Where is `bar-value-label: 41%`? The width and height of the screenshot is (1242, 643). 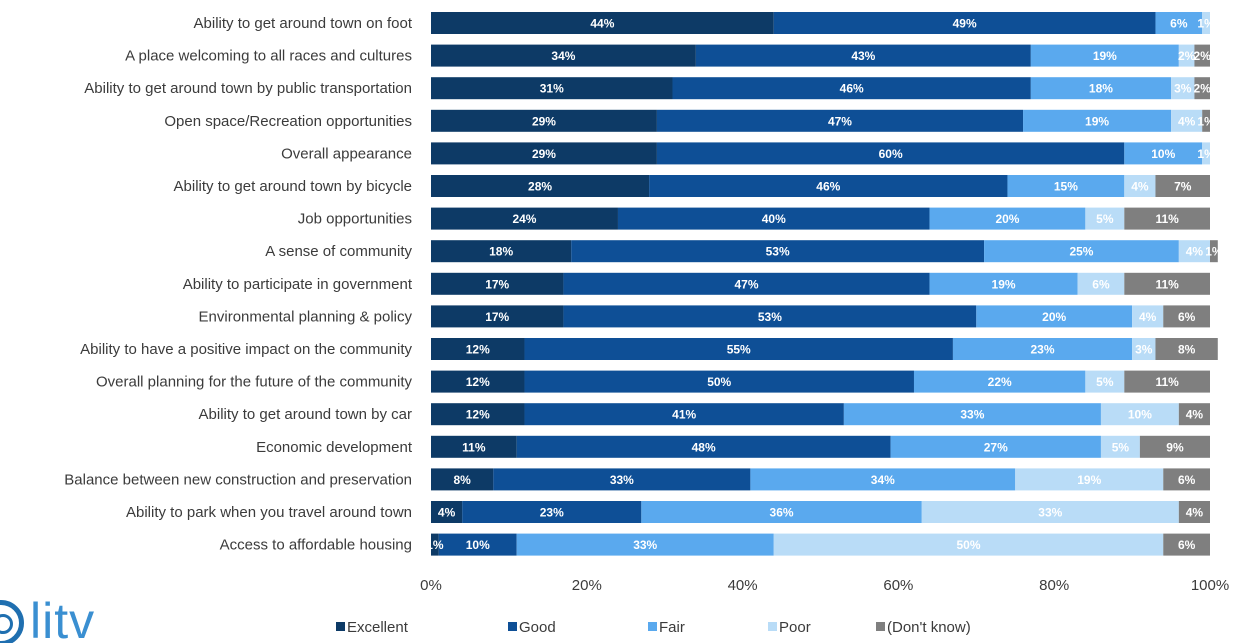 bar-value-label: 41% is located at coordinates (684, 415).